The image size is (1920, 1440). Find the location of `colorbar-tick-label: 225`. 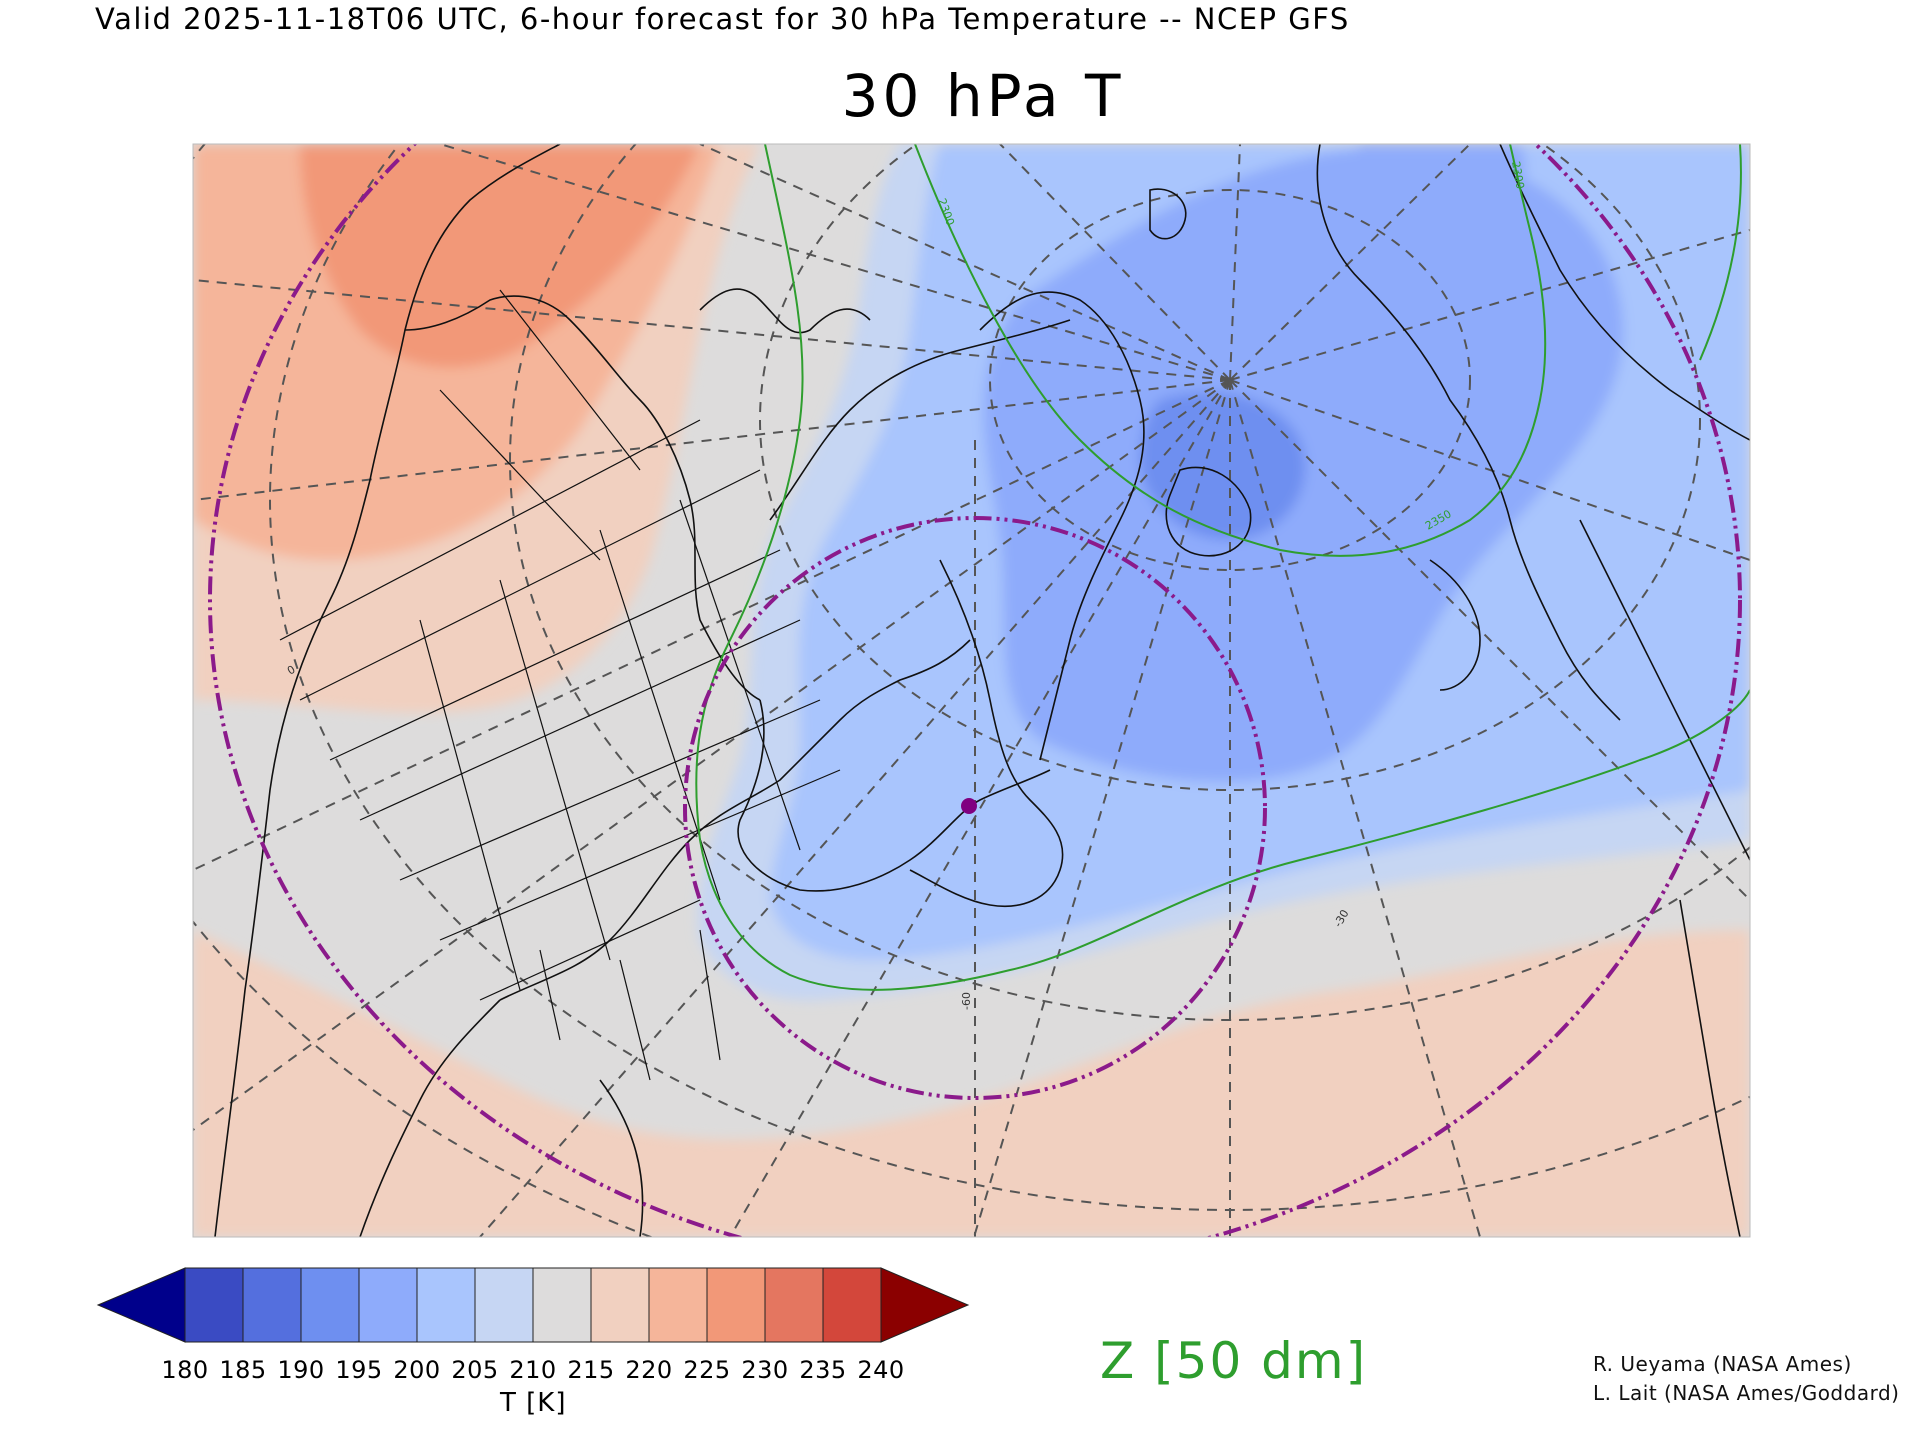

colorbar-tick-label: 225 is located at coordinates (707, 1370).